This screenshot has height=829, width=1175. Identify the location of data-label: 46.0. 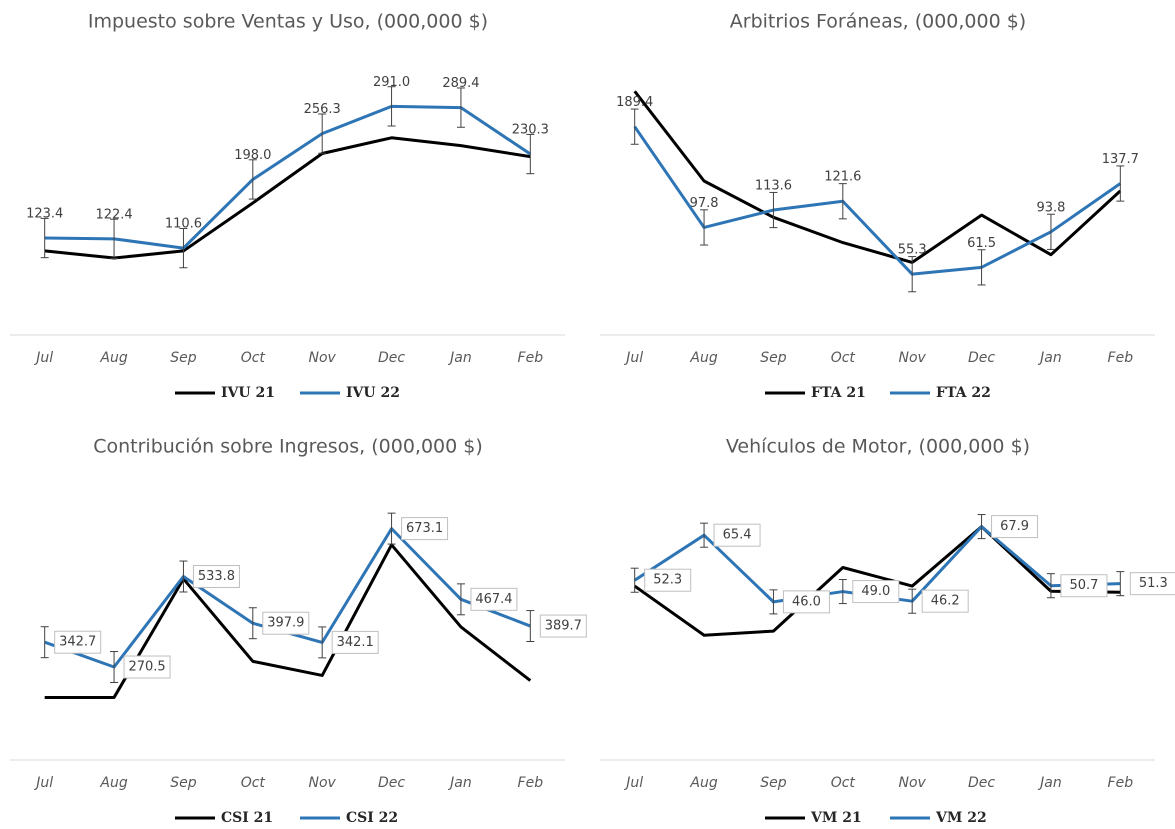
(806, 601).